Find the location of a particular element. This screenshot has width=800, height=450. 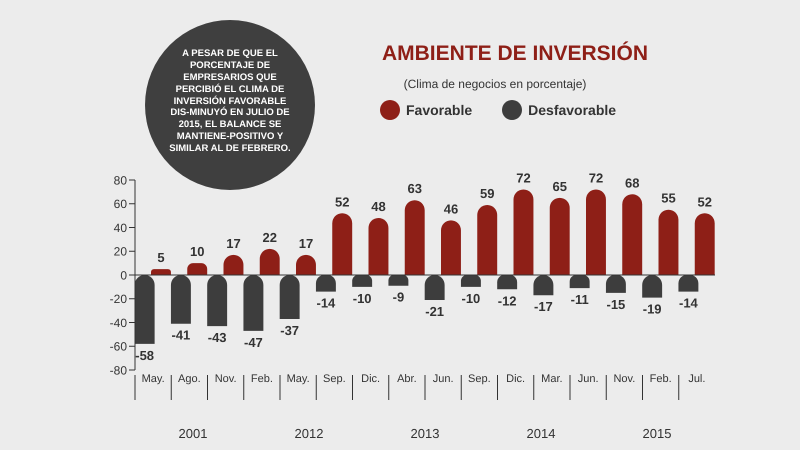

y-tick-label: 20 is located at coordinates (121, 251).